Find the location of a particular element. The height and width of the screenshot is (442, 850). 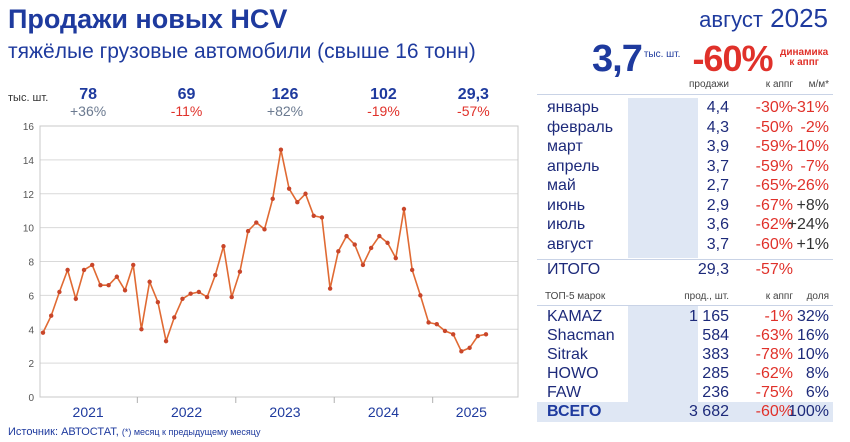

month-sales: 3,6 is located at coordinates (717, 224).